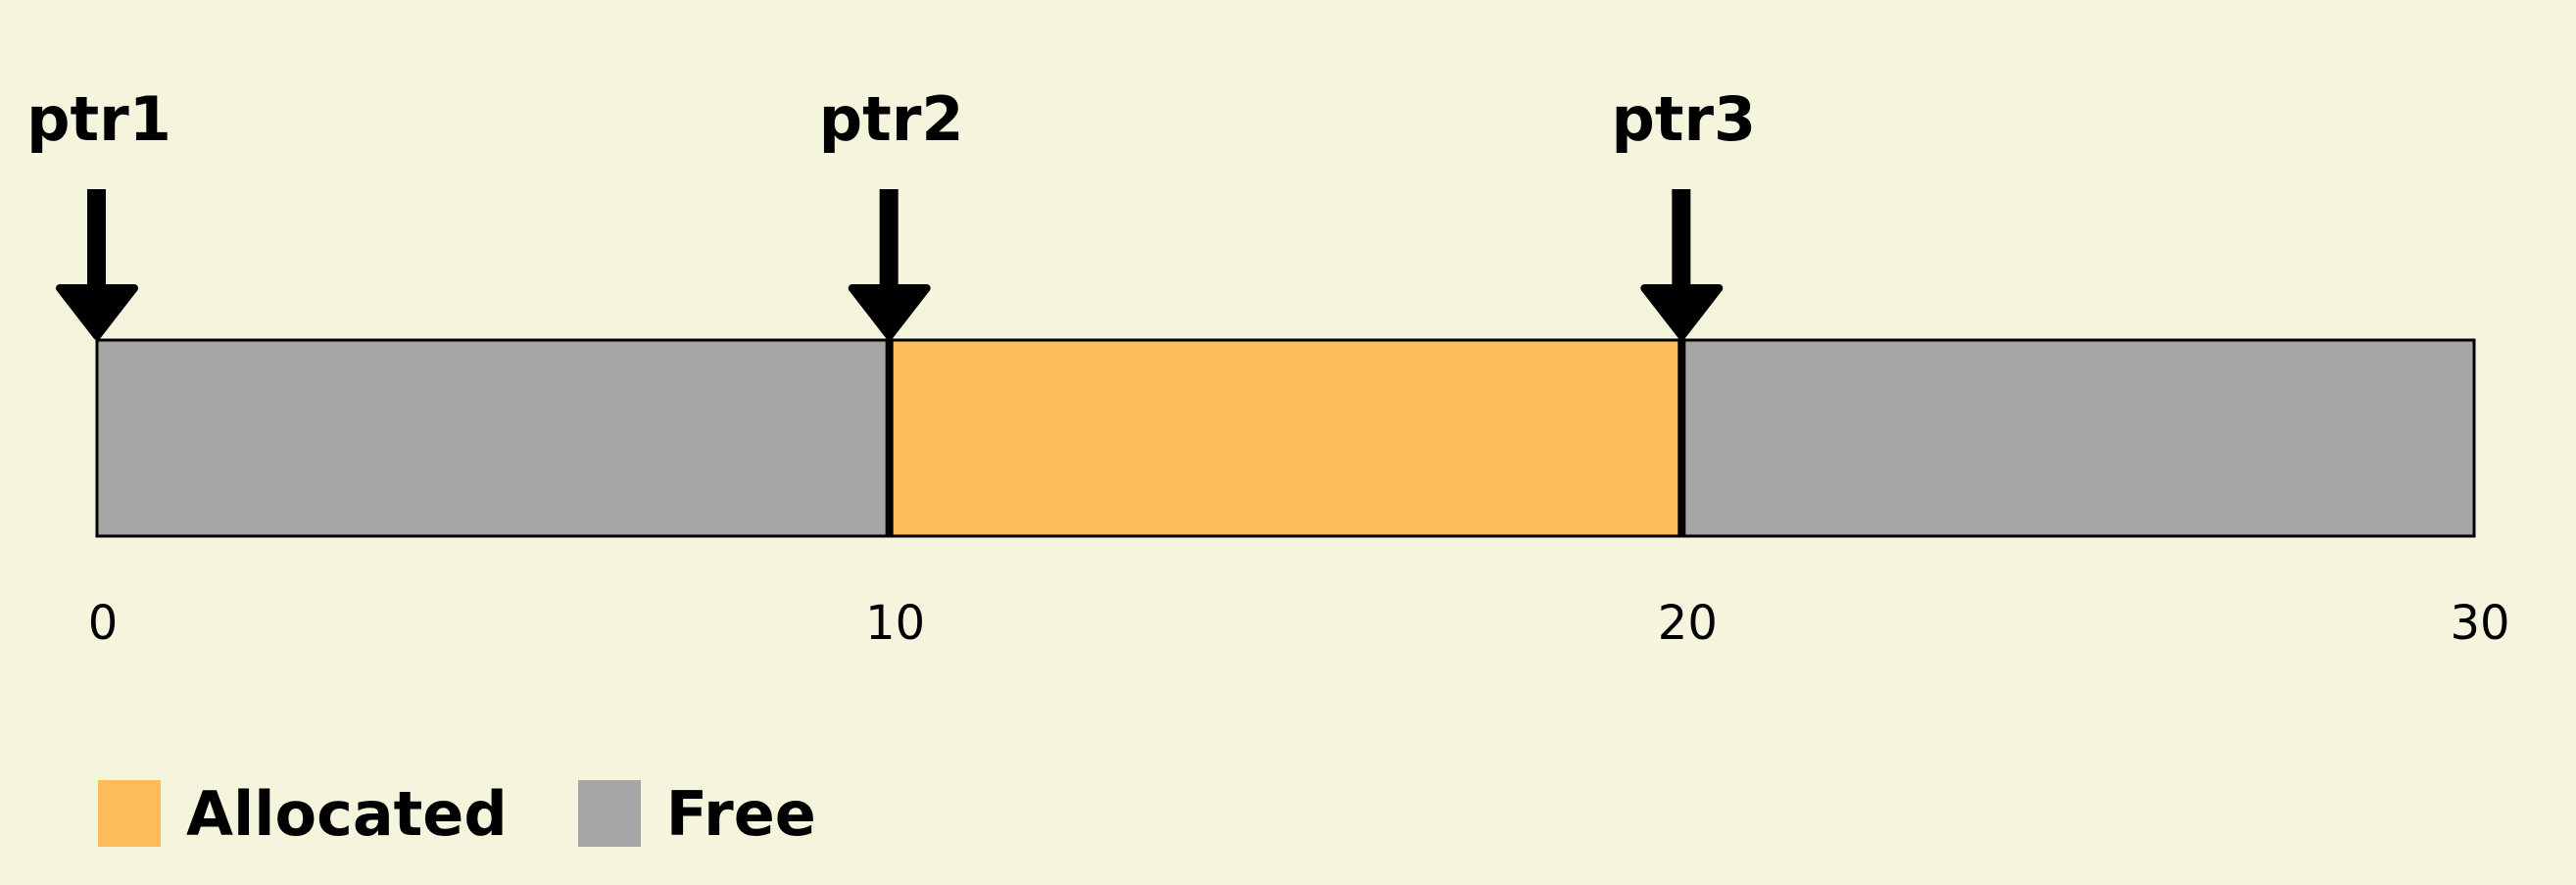  I want to click on legend-label-free: Free, so click(740, 813).